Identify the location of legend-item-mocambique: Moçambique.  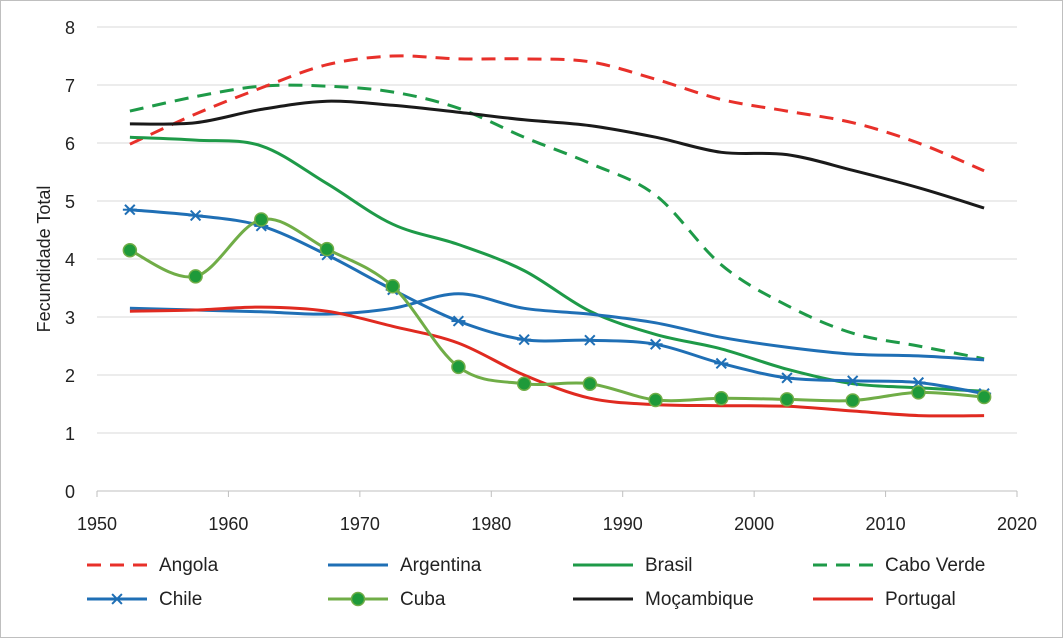
(663, 599).